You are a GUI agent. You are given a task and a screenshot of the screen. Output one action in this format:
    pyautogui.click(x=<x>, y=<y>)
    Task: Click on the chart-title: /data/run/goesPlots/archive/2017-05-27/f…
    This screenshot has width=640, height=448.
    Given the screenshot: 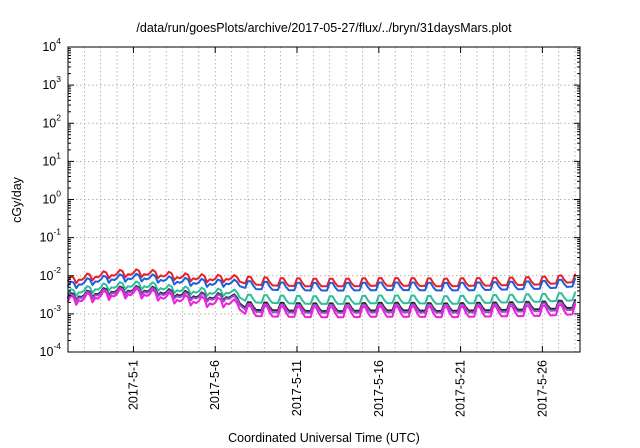 What is the action you would take?
    pyautogui.click(x=324, y=28)
    